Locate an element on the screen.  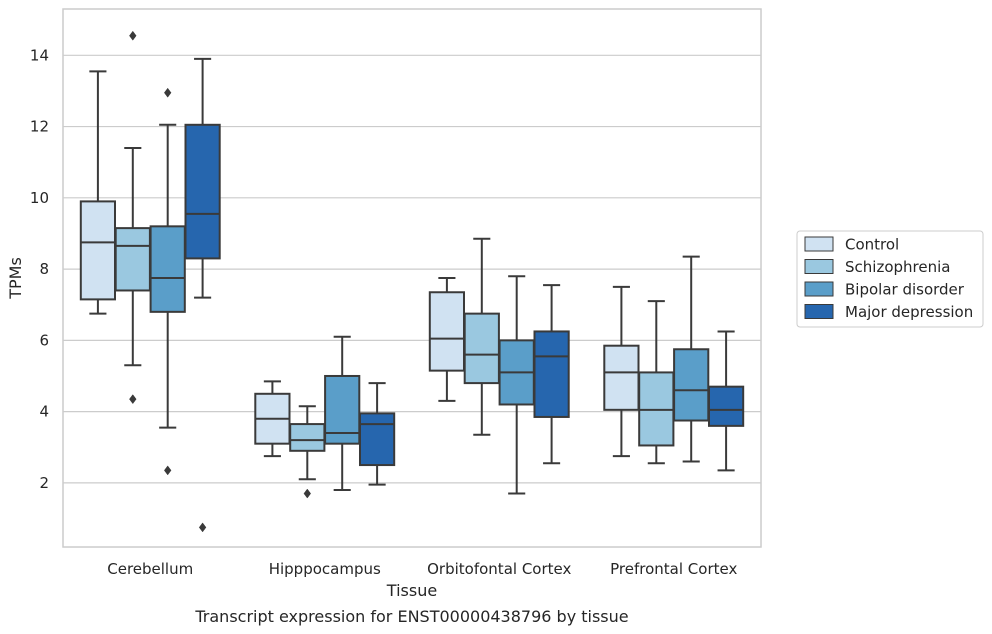
y-tick-label: 12 is located at coordinates (39, 127).